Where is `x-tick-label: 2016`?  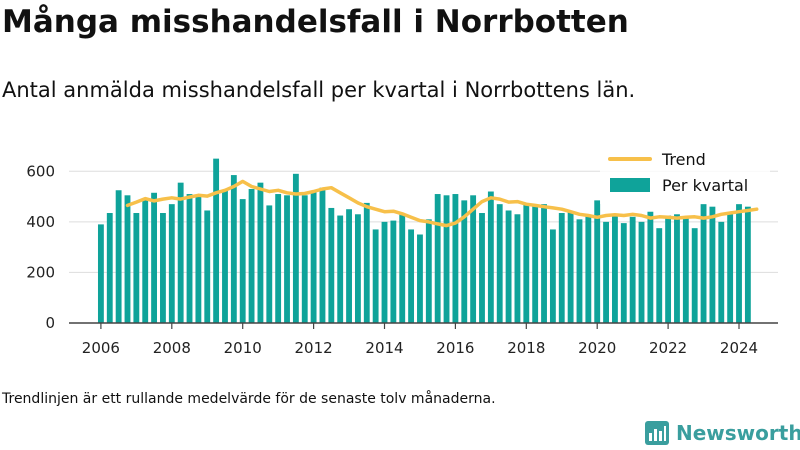
x-tick-label: 2016 is located at coordinates (455, 348).